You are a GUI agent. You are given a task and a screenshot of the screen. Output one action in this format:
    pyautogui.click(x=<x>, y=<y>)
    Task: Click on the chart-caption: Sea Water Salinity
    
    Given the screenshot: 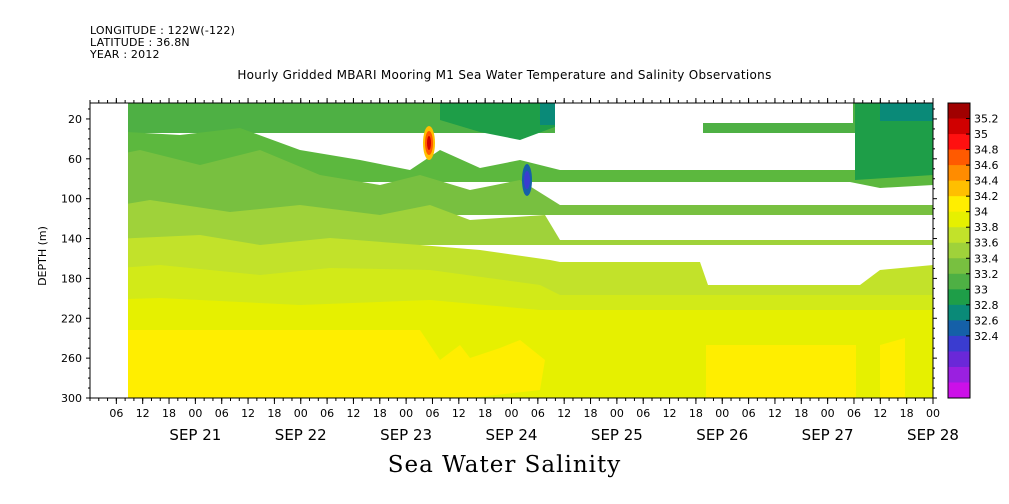 What is the action you would take?
    pyautogui.click(x=504, y=465)
    